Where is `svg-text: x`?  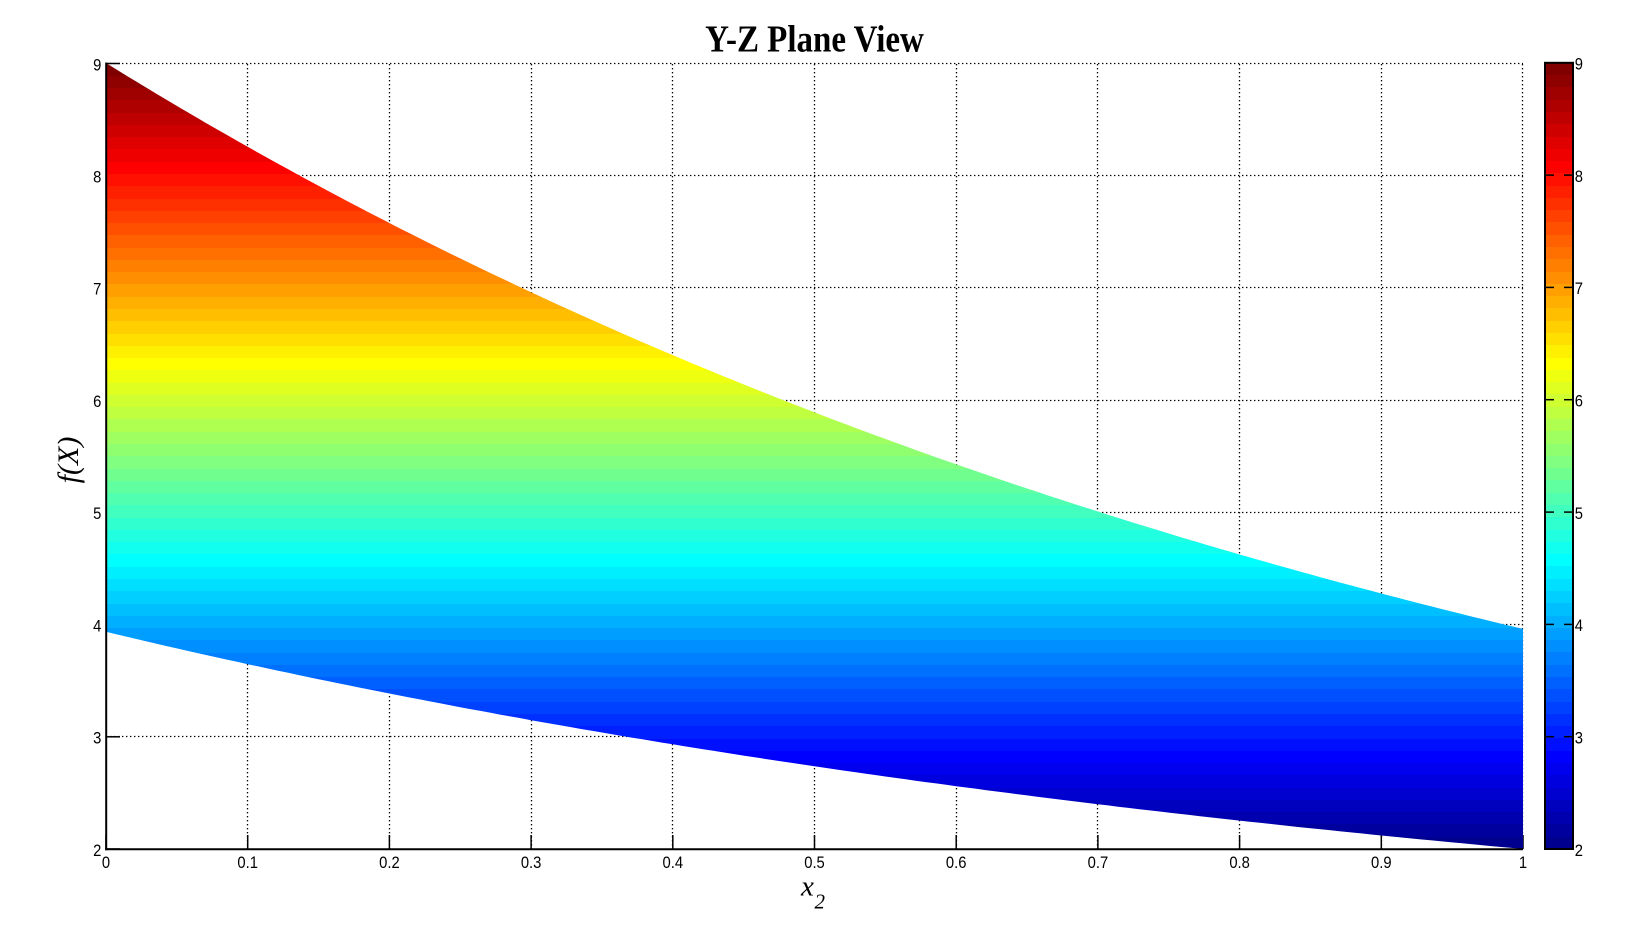 svg-text: x is located at coordinates (807, 887).